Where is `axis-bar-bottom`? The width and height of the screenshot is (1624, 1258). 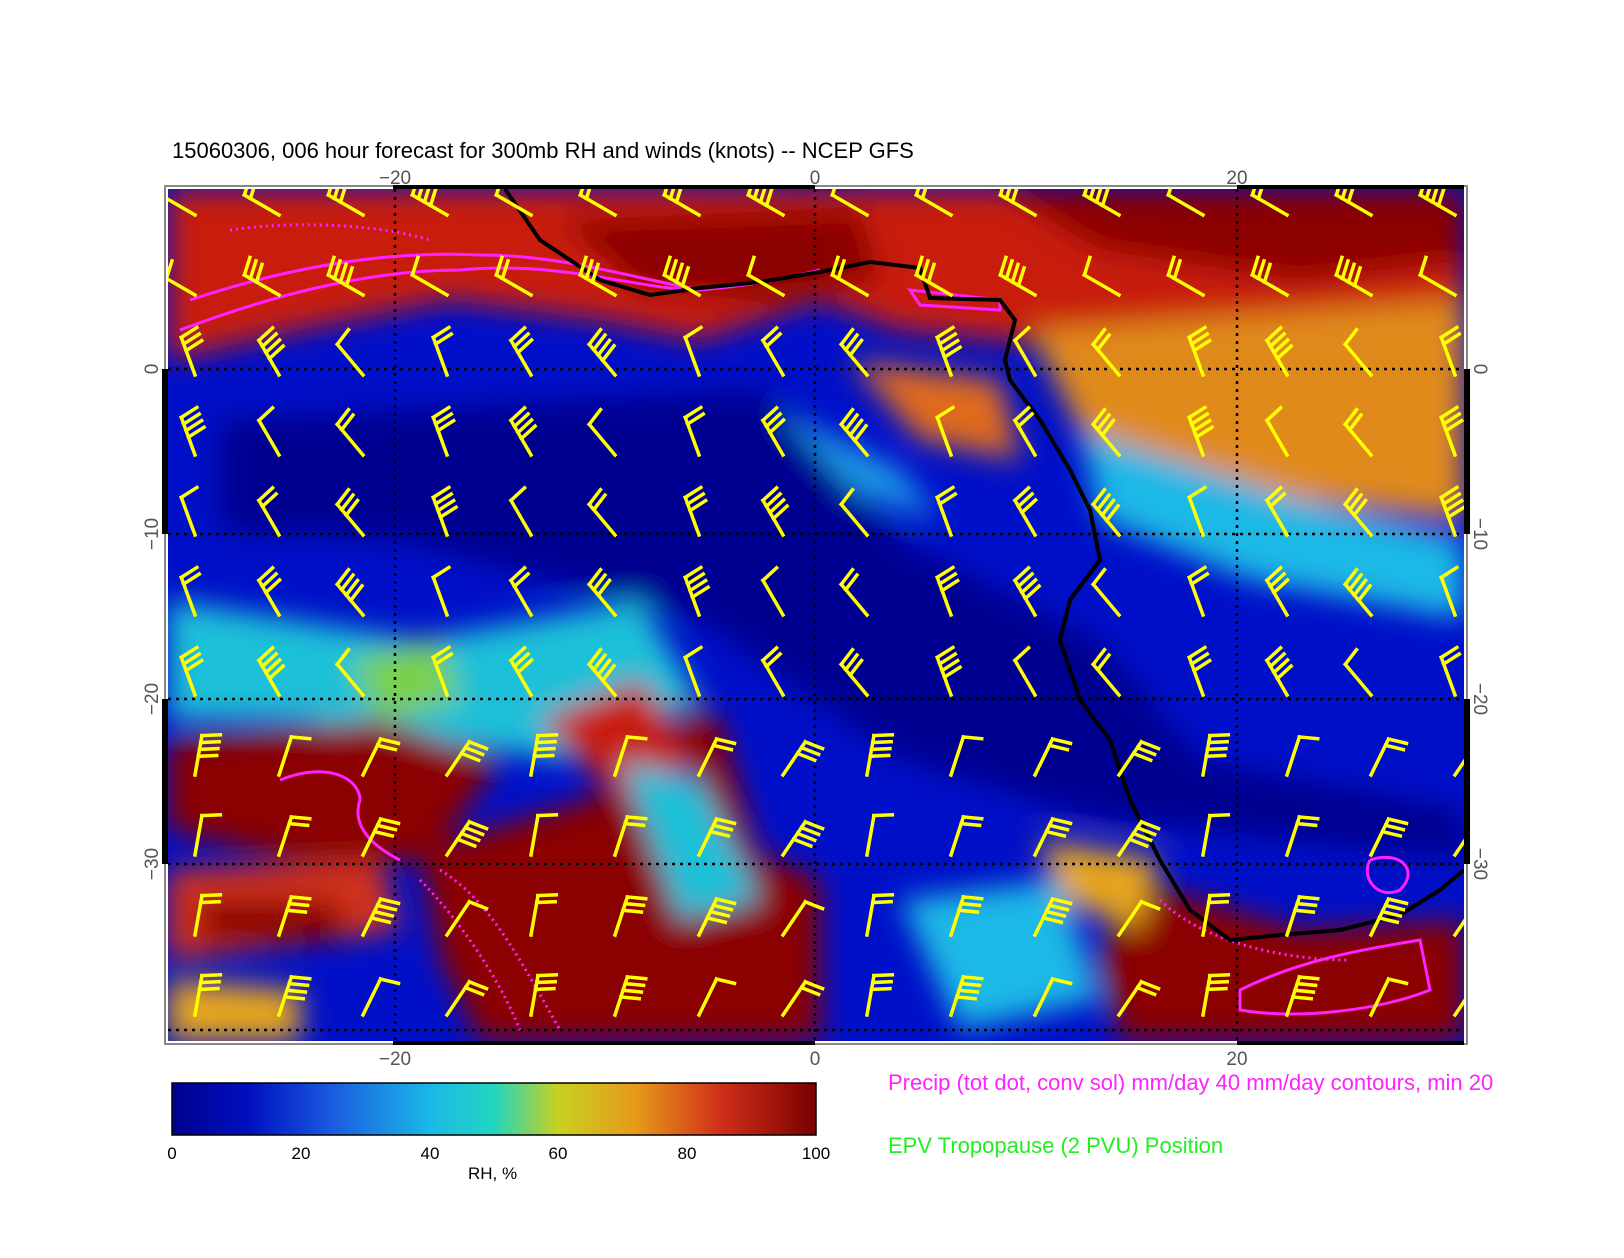 axis-bar-bottom is located at coordinates (604, 1042).